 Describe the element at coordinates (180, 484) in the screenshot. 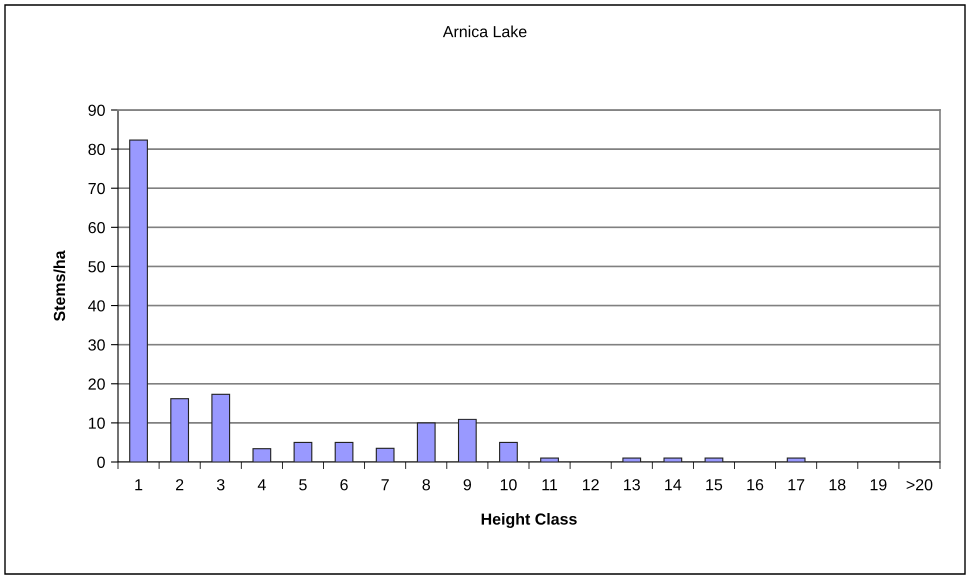

I see `x-tick-label: 2` at that location.